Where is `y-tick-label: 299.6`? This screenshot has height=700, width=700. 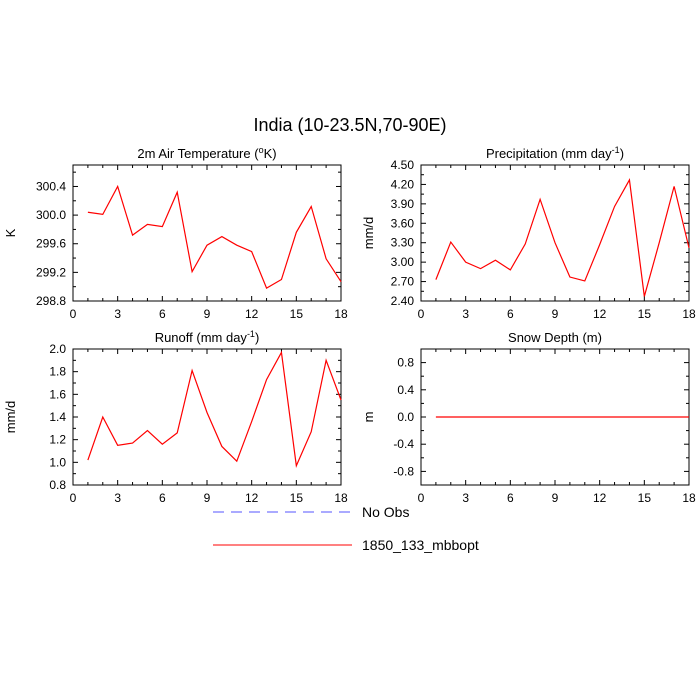
y-tick-label: 299.6 is located at coordinates (51, 244).